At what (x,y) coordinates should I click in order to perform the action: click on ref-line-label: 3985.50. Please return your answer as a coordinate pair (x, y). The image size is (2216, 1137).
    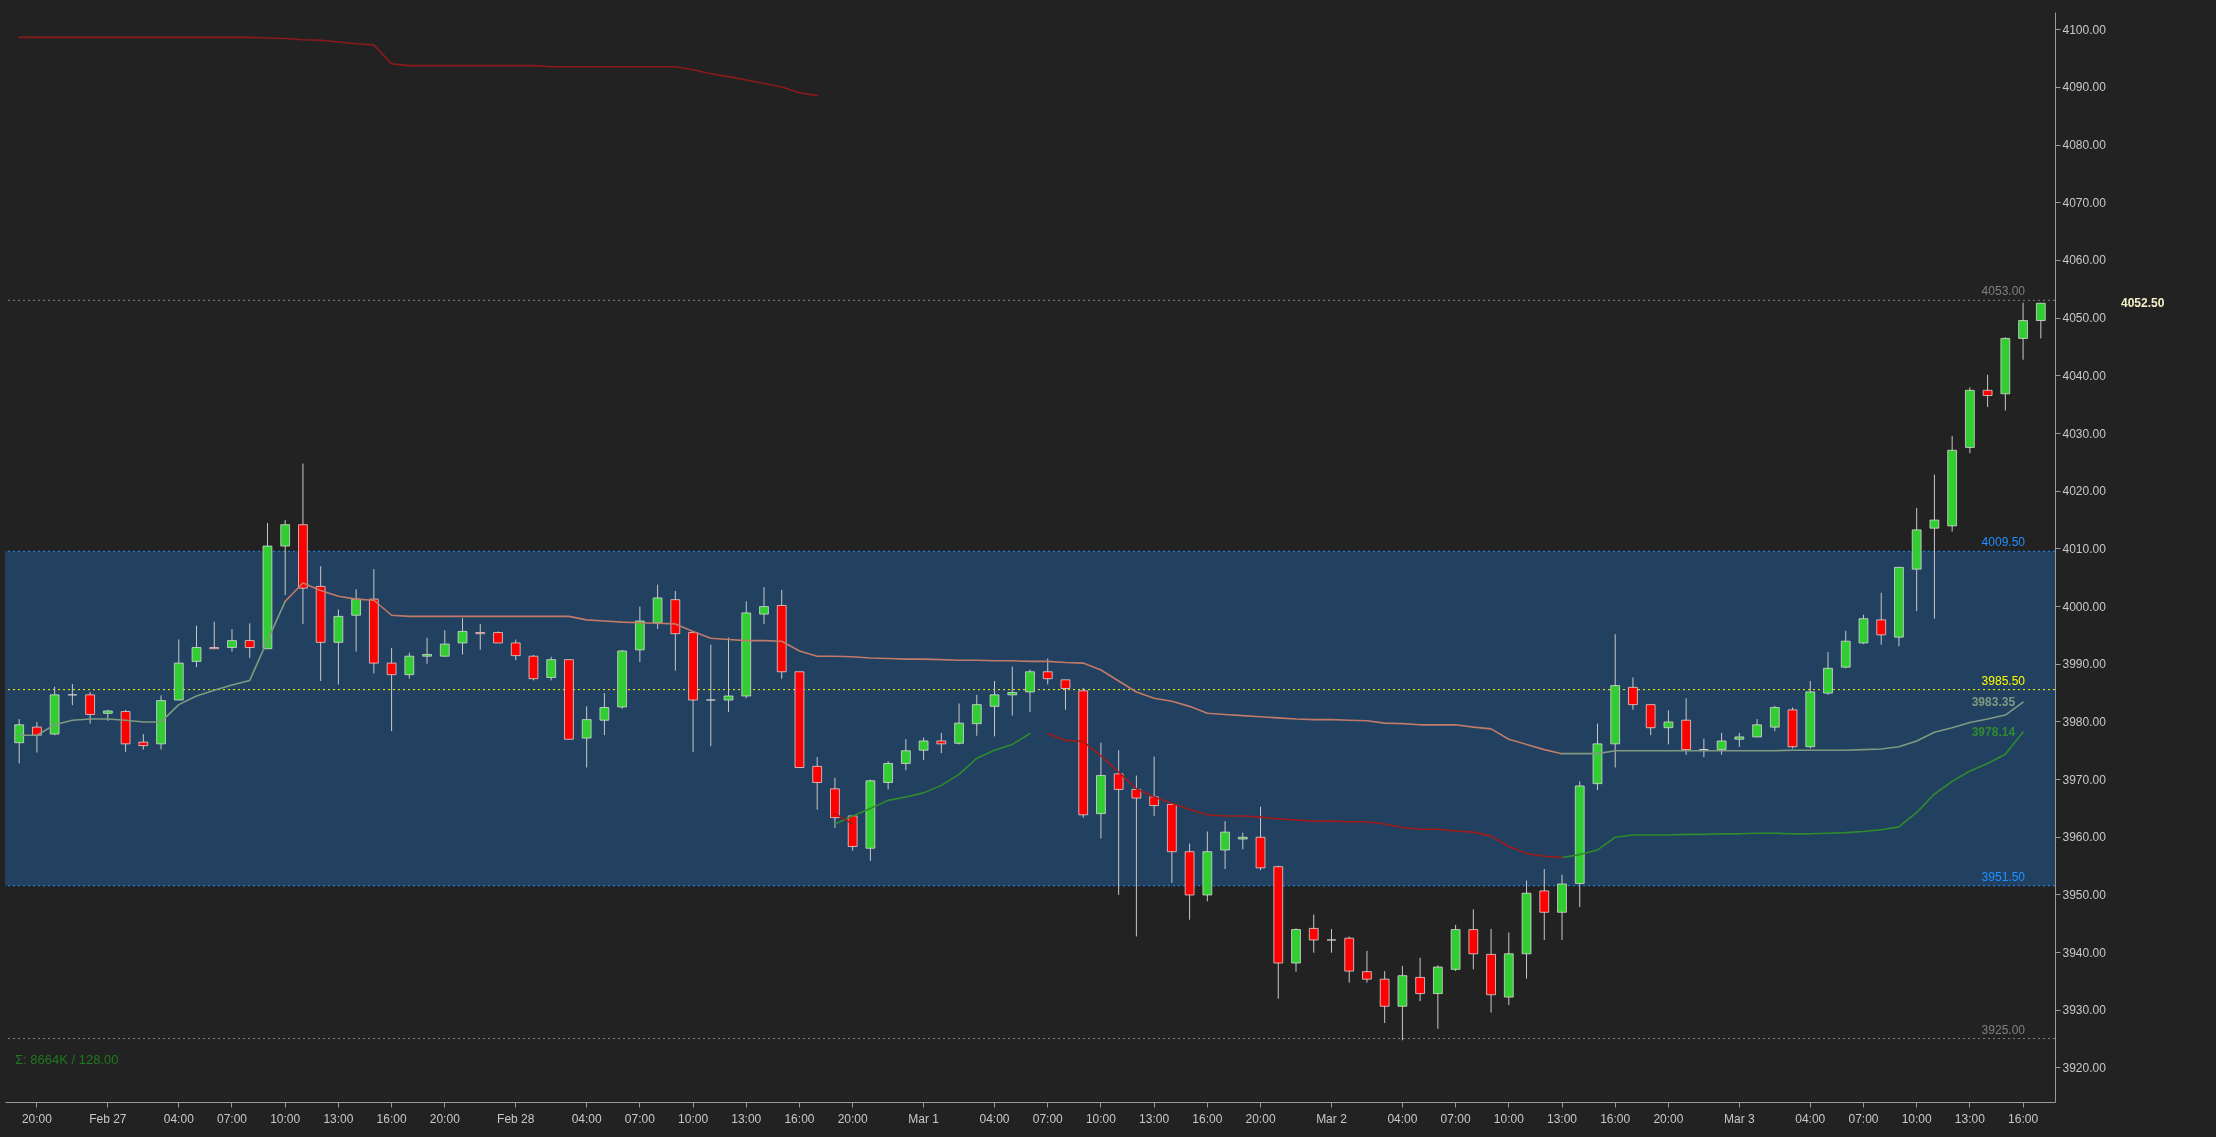
    Looking at the image, I should click on (2003, 680).